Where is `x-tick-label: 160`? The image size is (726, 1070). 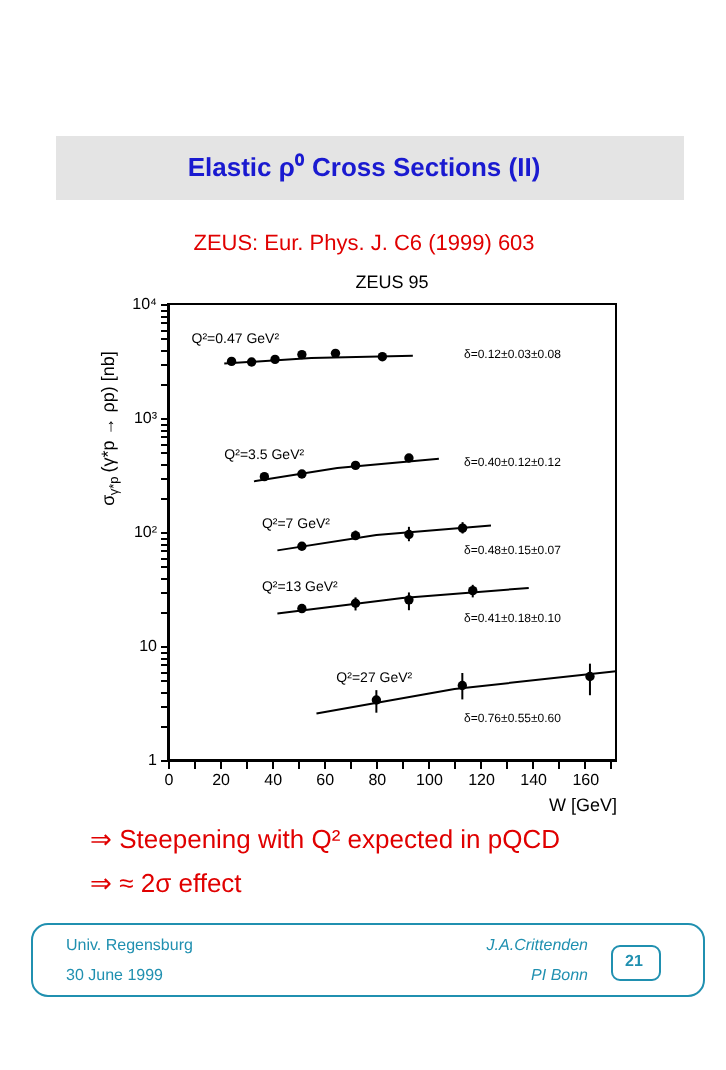
x-tick-label: 160 is located at coordinates (586, 780).